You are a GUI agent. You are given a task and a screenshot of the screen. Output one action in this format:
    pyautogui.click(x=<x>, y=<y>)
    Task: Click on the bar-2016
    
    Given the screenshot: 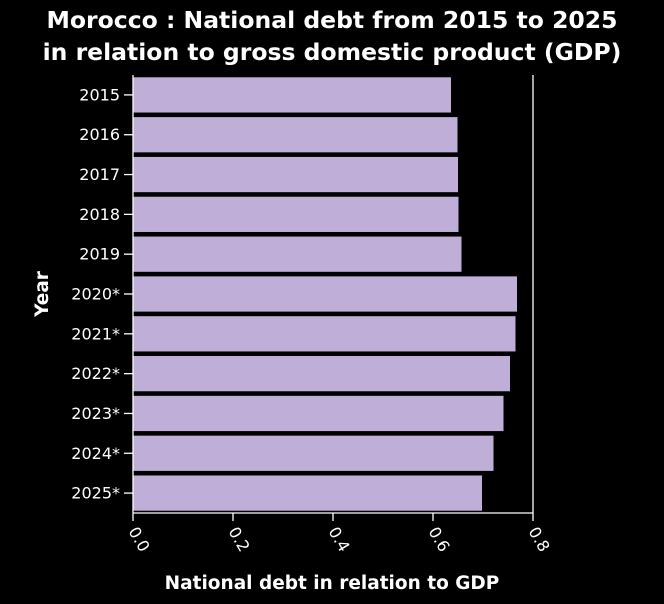 What is the action you would take?
    pyautogui.click(x=295, y=135)
    